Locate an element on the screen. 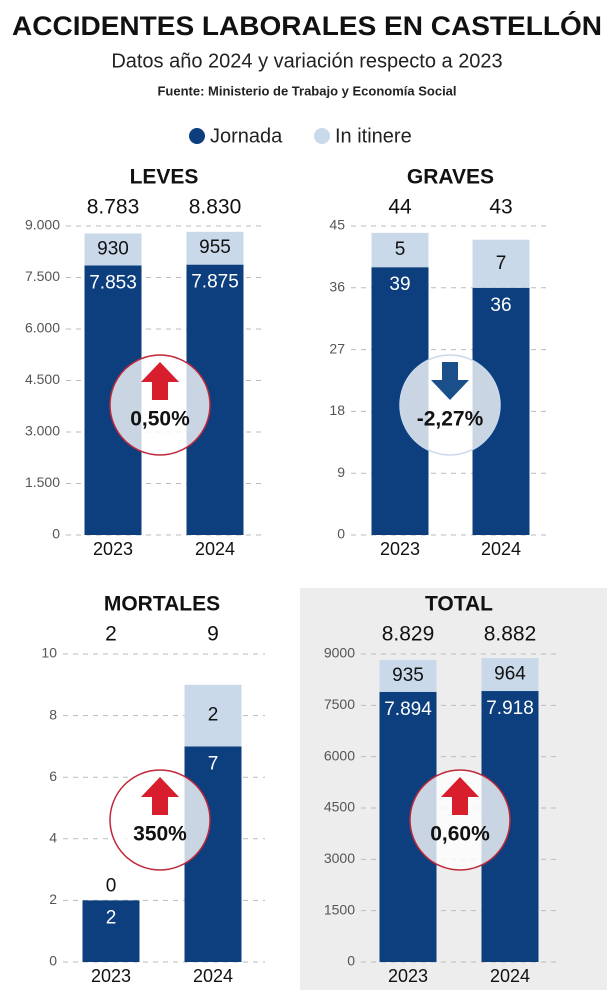 The height and width of the screenshot is (1000, 615). y-tick-label: 1500 is located at coordinates (339, 909).